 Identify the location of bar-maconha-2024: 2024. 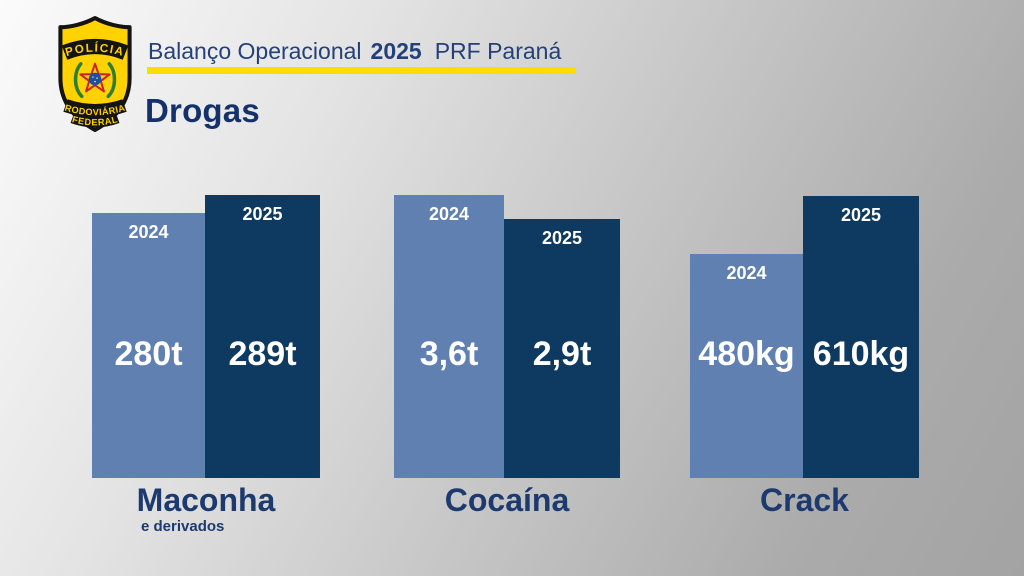
(148, 345).